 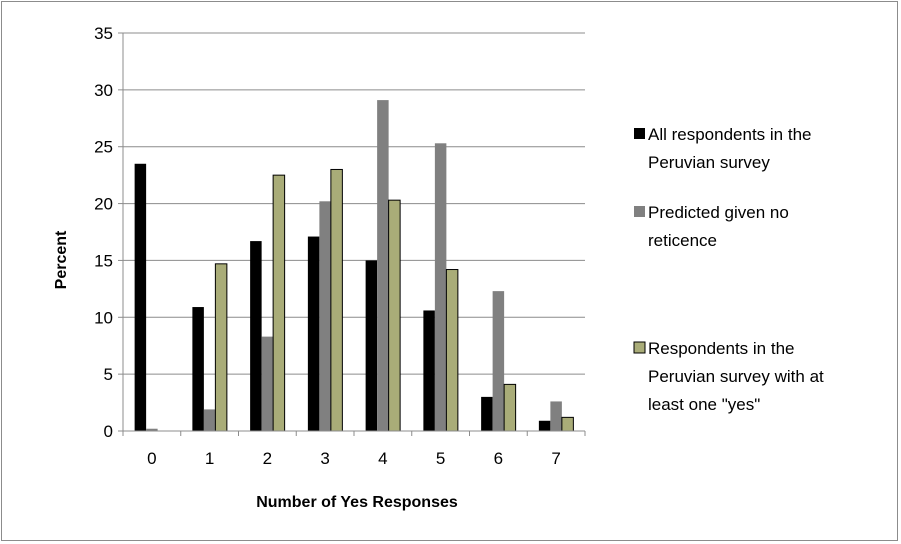 I want to click on x-tick-label: 7, so click(x=555, y=458).